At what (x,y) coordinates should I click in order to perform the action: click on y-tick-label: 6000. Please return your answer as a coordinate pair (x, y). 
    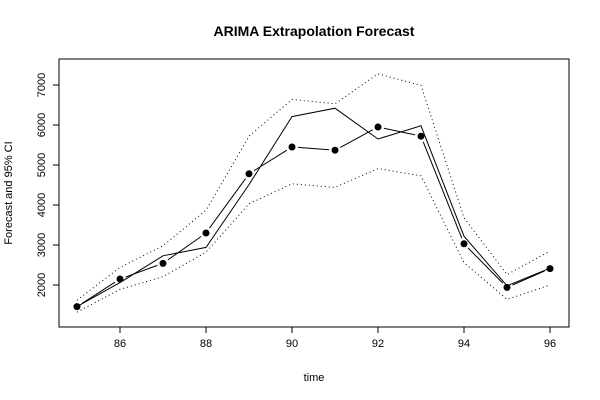
    Looking at the image, I should click on (42, 125).